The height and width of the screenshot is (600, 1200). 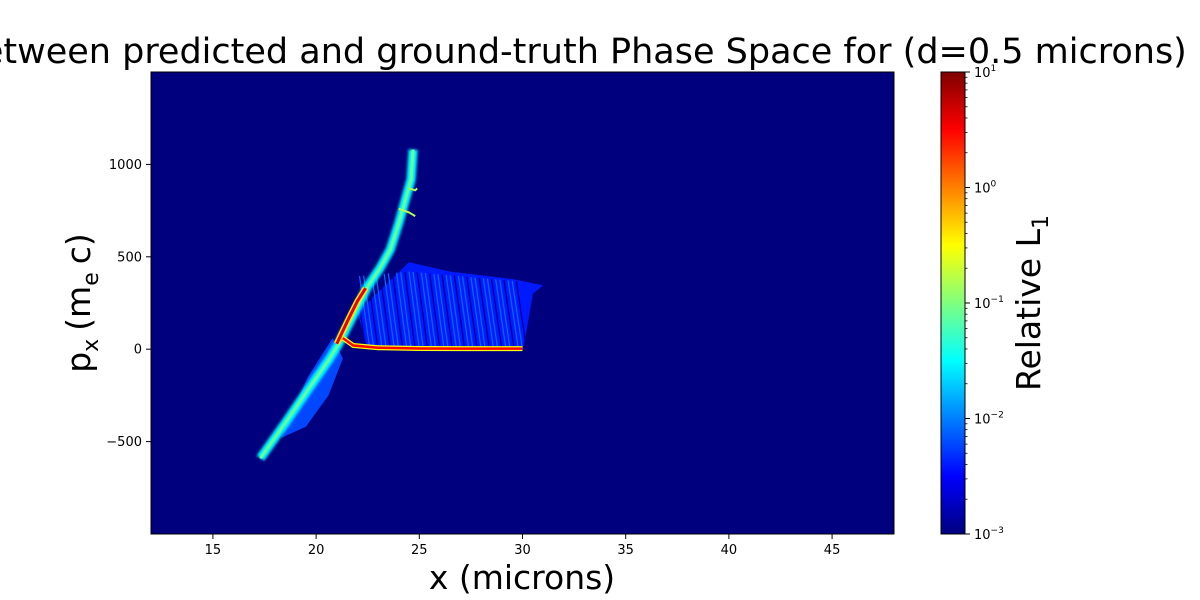 What do you see at coordinates (1028, 309) in the screenshot?
I see `colorbar-label-main: Relative L` at bounding box center [1028, 309].